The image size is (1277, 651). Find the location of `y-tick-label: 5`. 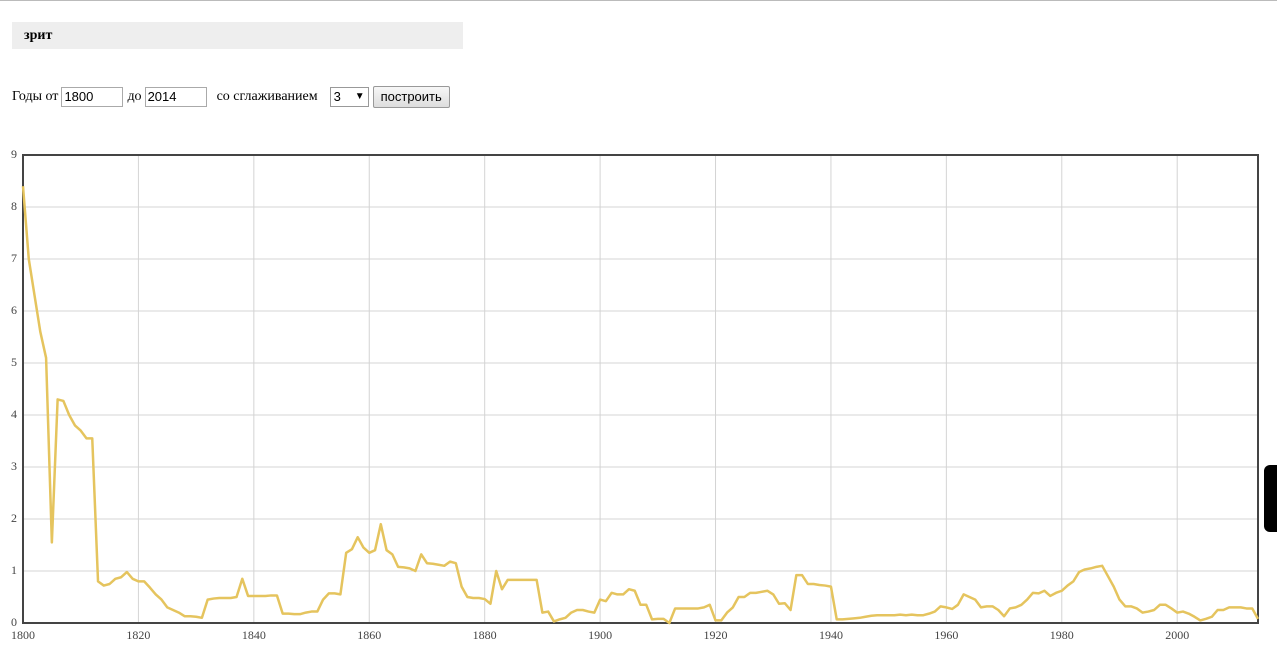

y-tick-label: 5 is located at coordinates (14, 362).